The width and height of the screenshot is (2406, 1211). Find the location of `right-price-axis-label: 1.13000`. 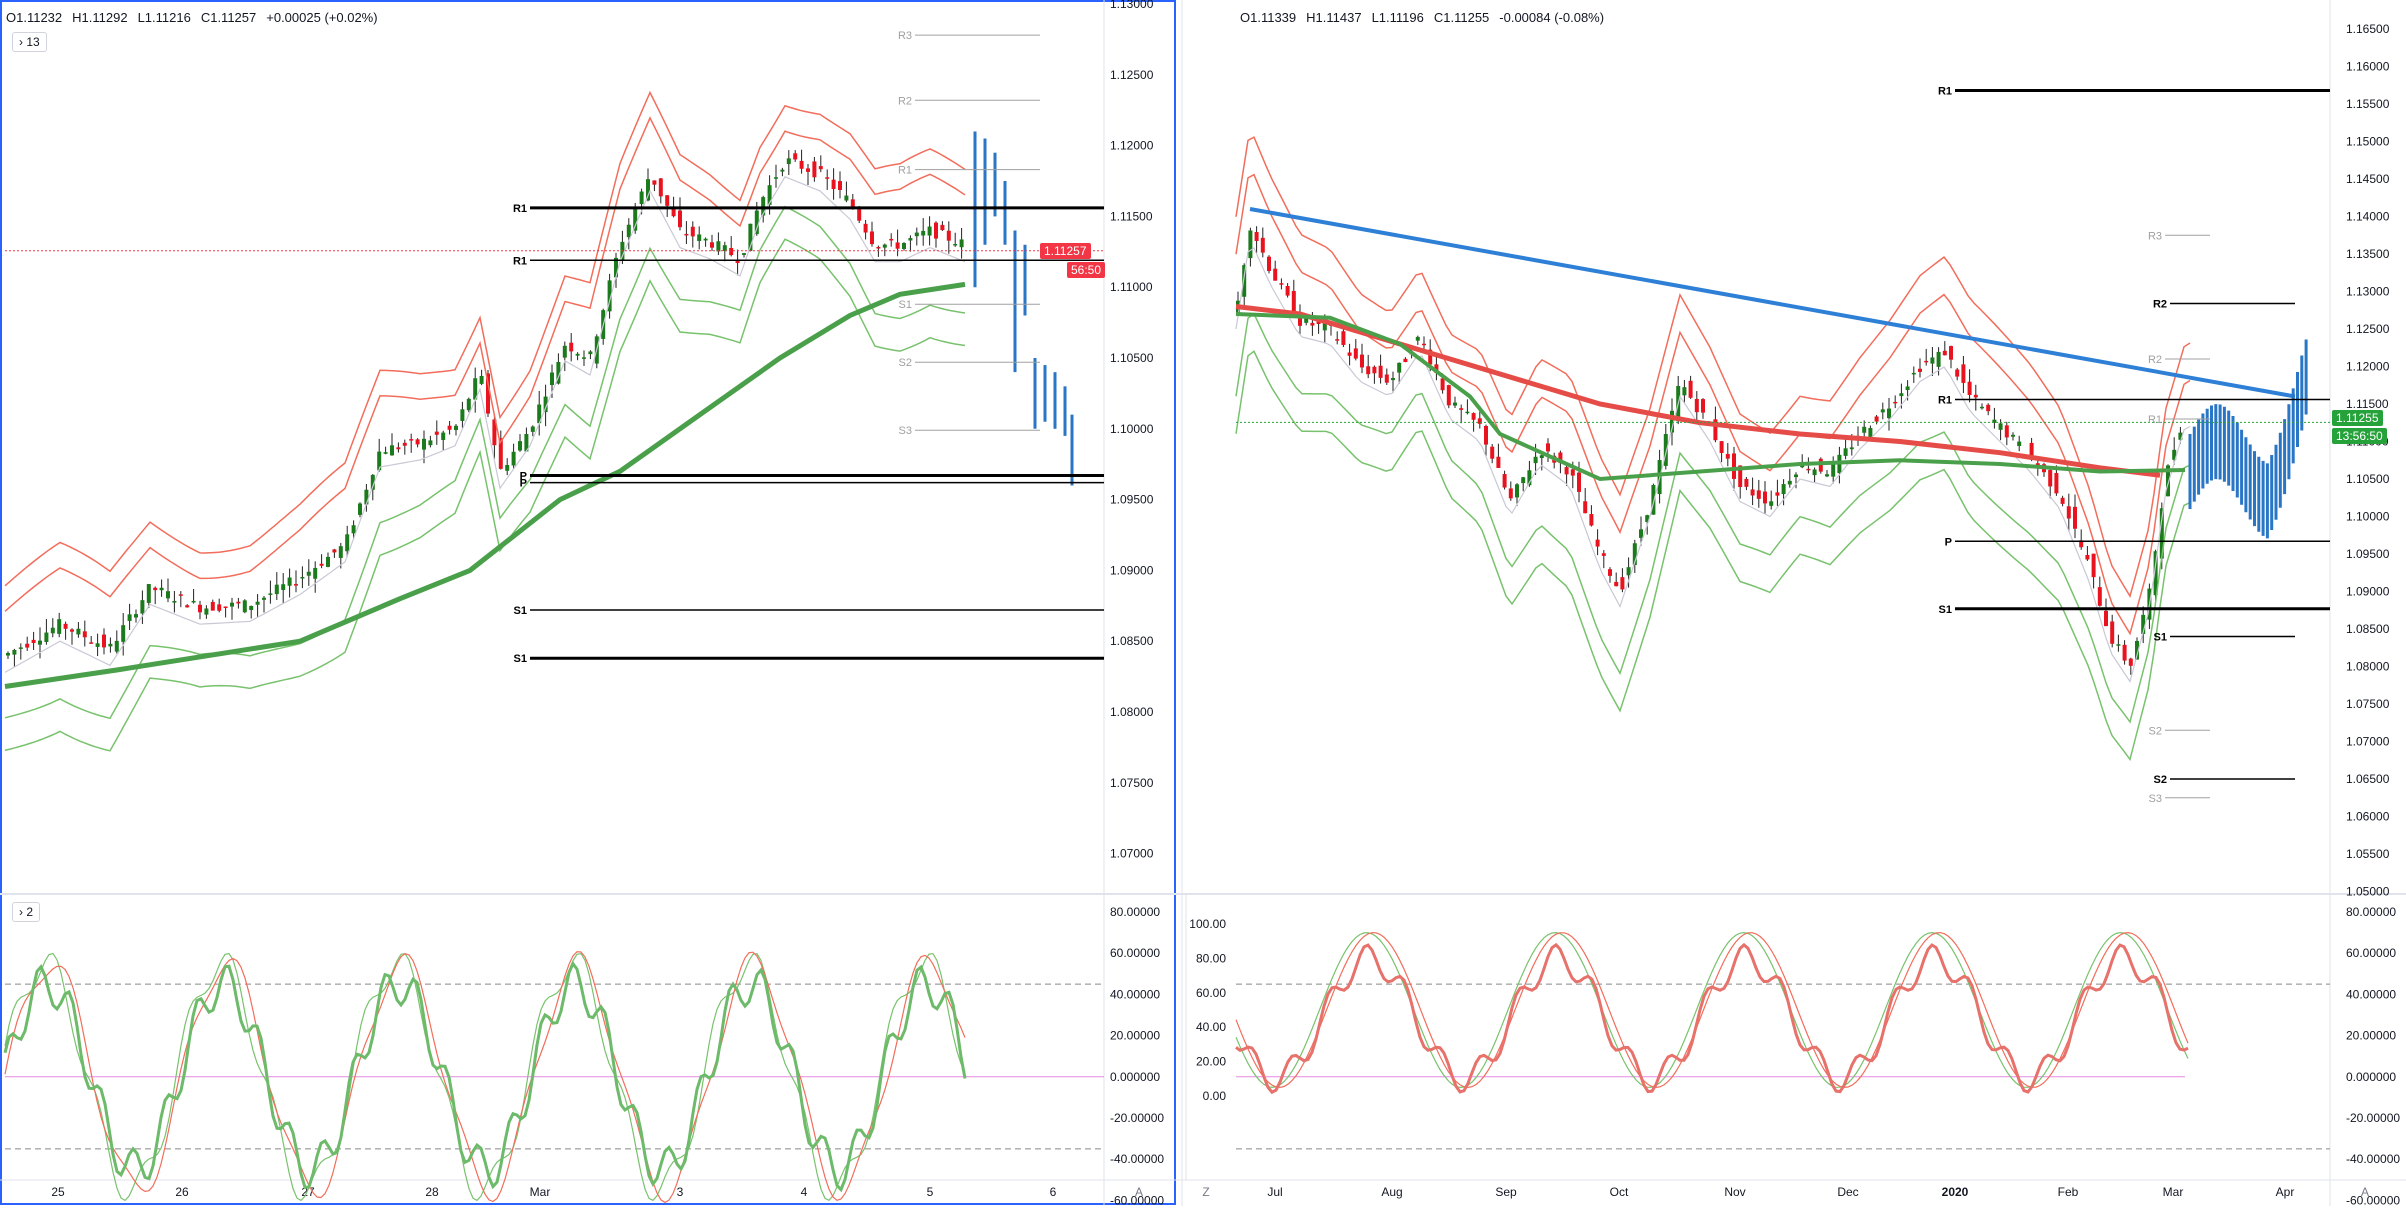

right-price-axis-label: 1.13000 is located at coordinates (2368, 292).